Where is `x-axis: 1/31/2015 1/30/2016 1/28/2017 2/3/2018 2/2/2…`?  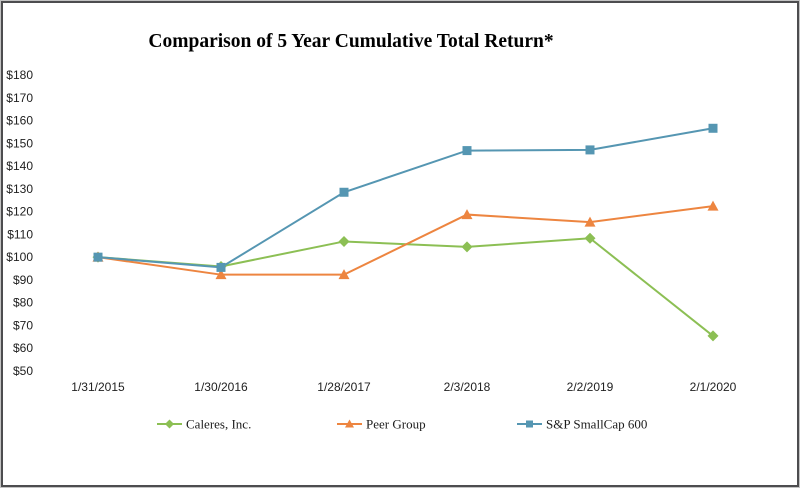
x-axis: 1/31/2015 1/30/2016 1/28/2017 2/3/2018 2/2/2… is located at coordinates (403, 387).